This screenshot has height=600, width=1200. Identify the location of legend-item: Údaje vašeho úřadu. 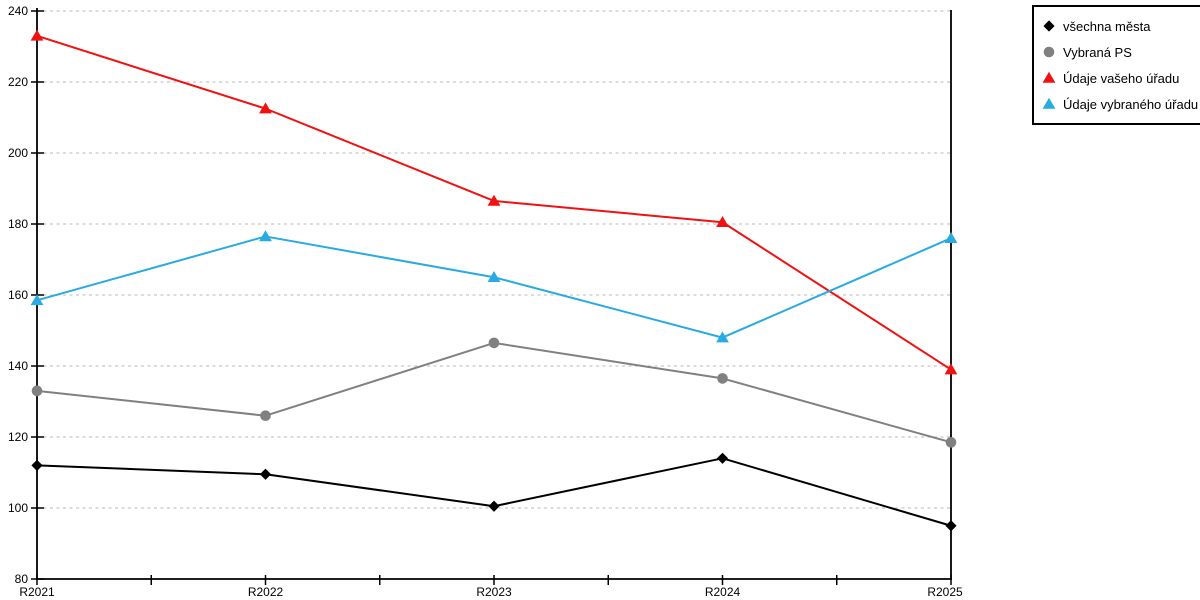
(1121, 78).